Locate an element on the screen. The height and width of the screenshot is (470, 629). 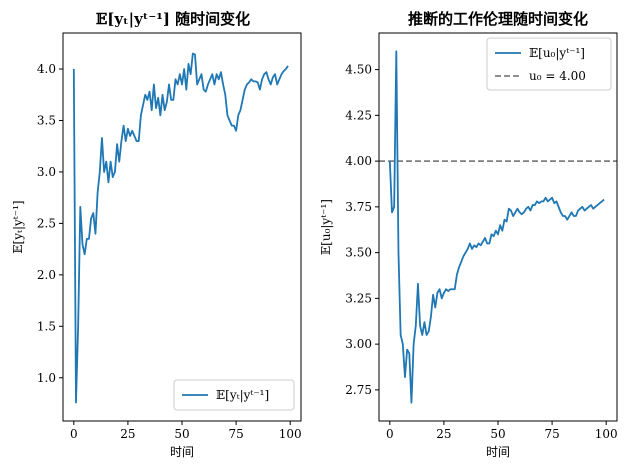
chart-left-y-tick-label: 1.0 is located at coordinates (46, 378).